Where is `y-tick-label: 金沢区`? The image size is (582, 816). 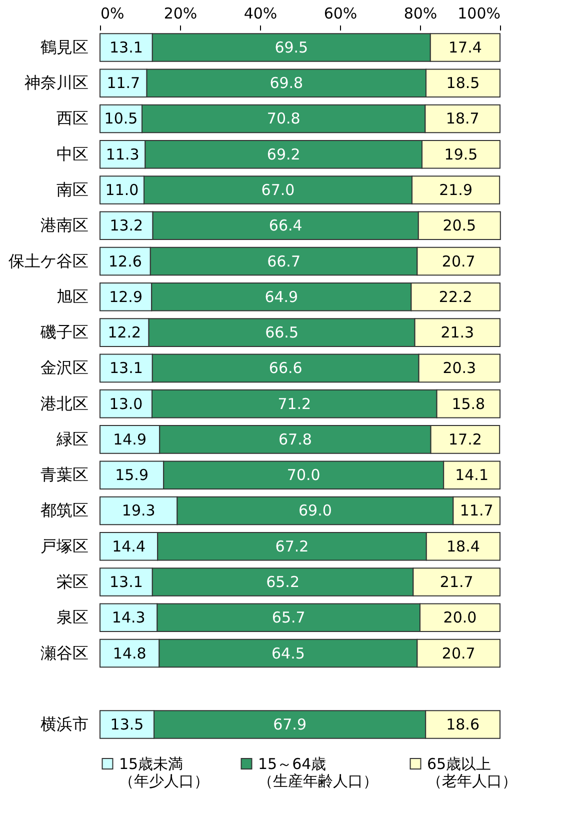 y-tick-label: 金沢区 is located at coordinates (64, 368).